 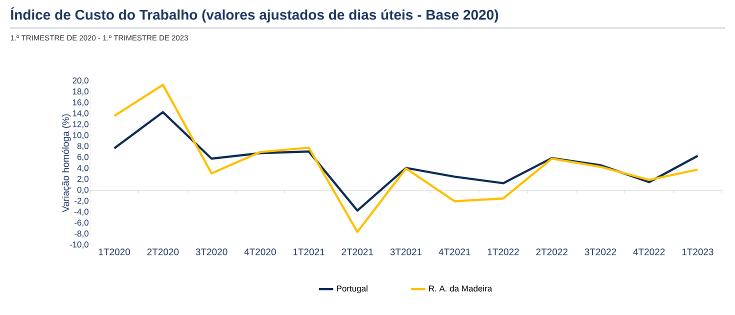 I want to click on x-tick-label: 2T2021, so click(x=358, y=252).